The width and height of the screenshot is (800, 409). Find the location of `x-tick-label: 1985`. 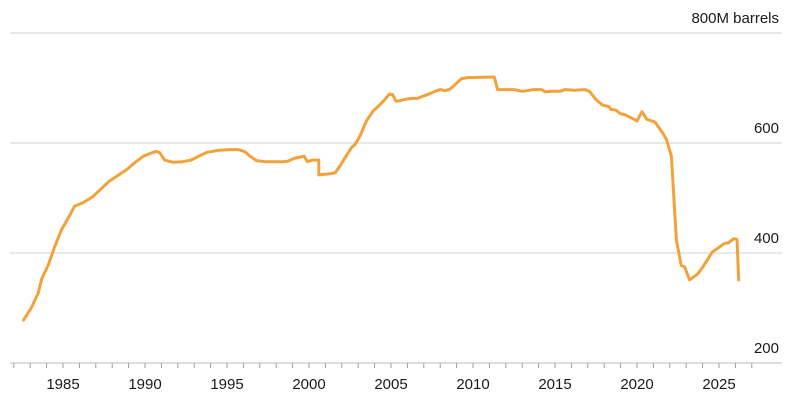

x-tick-label: 1985 is located at coordinates (62, 384).